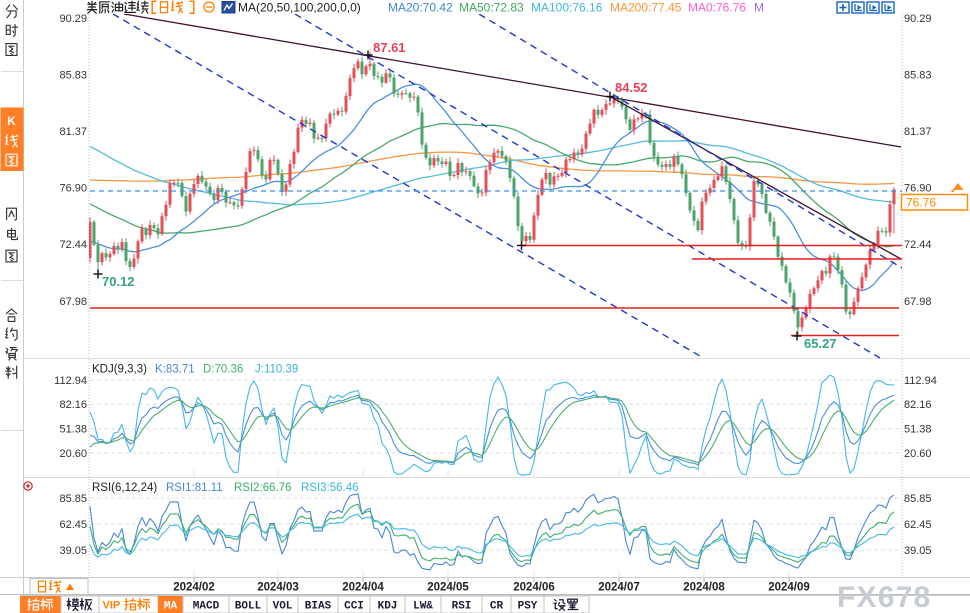  I want to click on svg-text: D:70.36, so click(223, 370).